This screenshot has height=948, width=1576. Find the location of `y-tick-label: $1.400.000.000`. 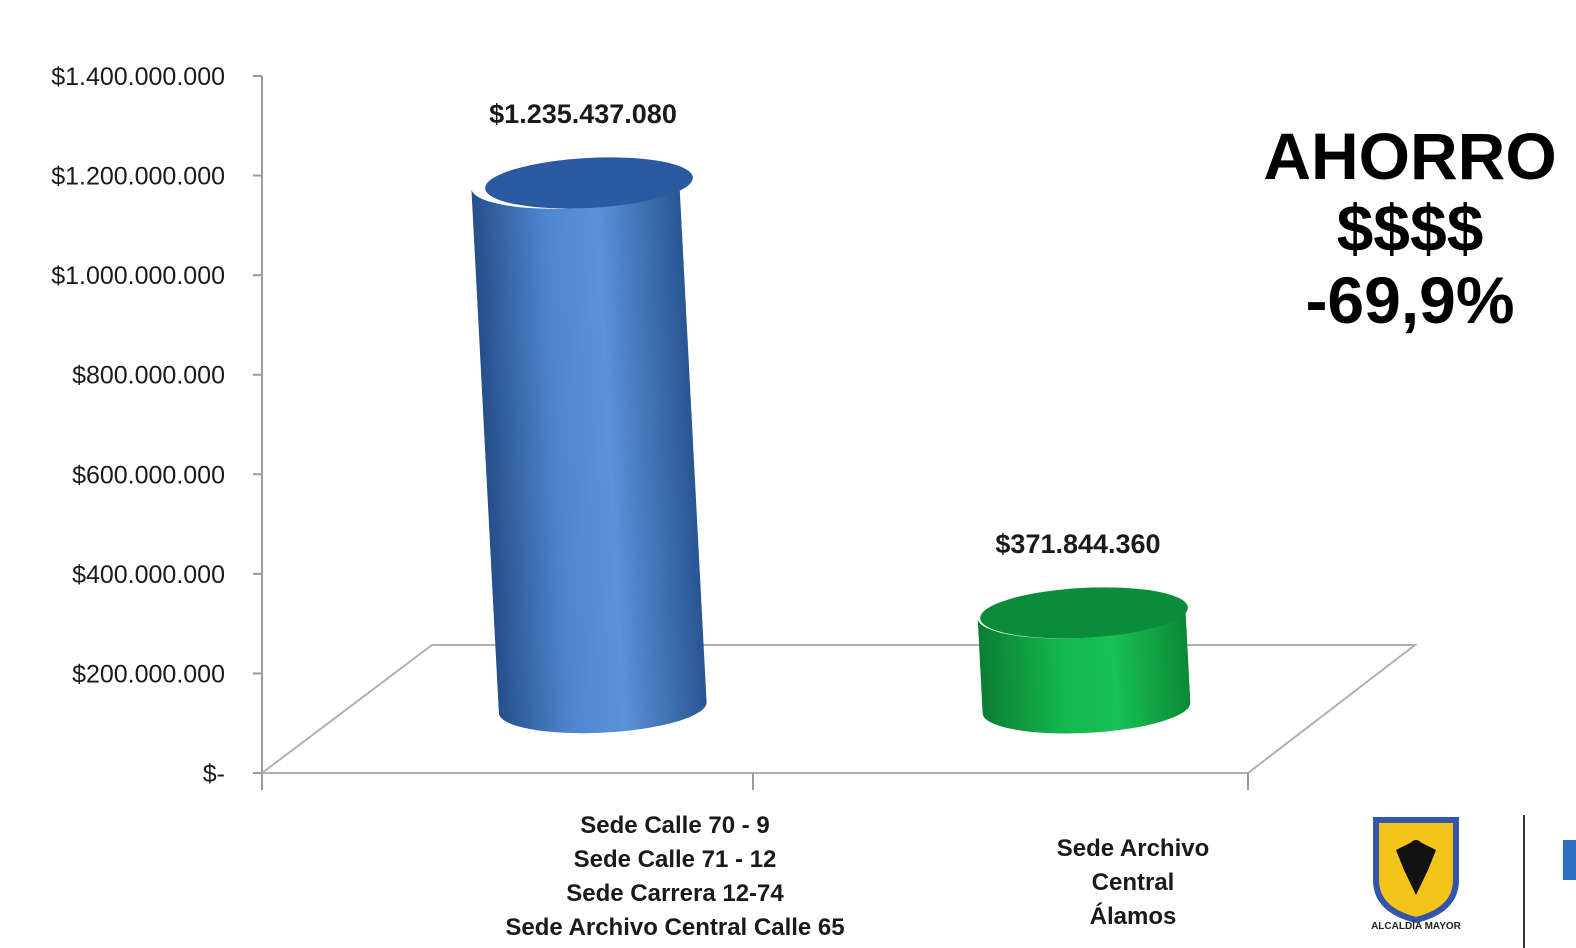

y-tick-label: $1.400.000.000 is located at coordinates (138, 77).